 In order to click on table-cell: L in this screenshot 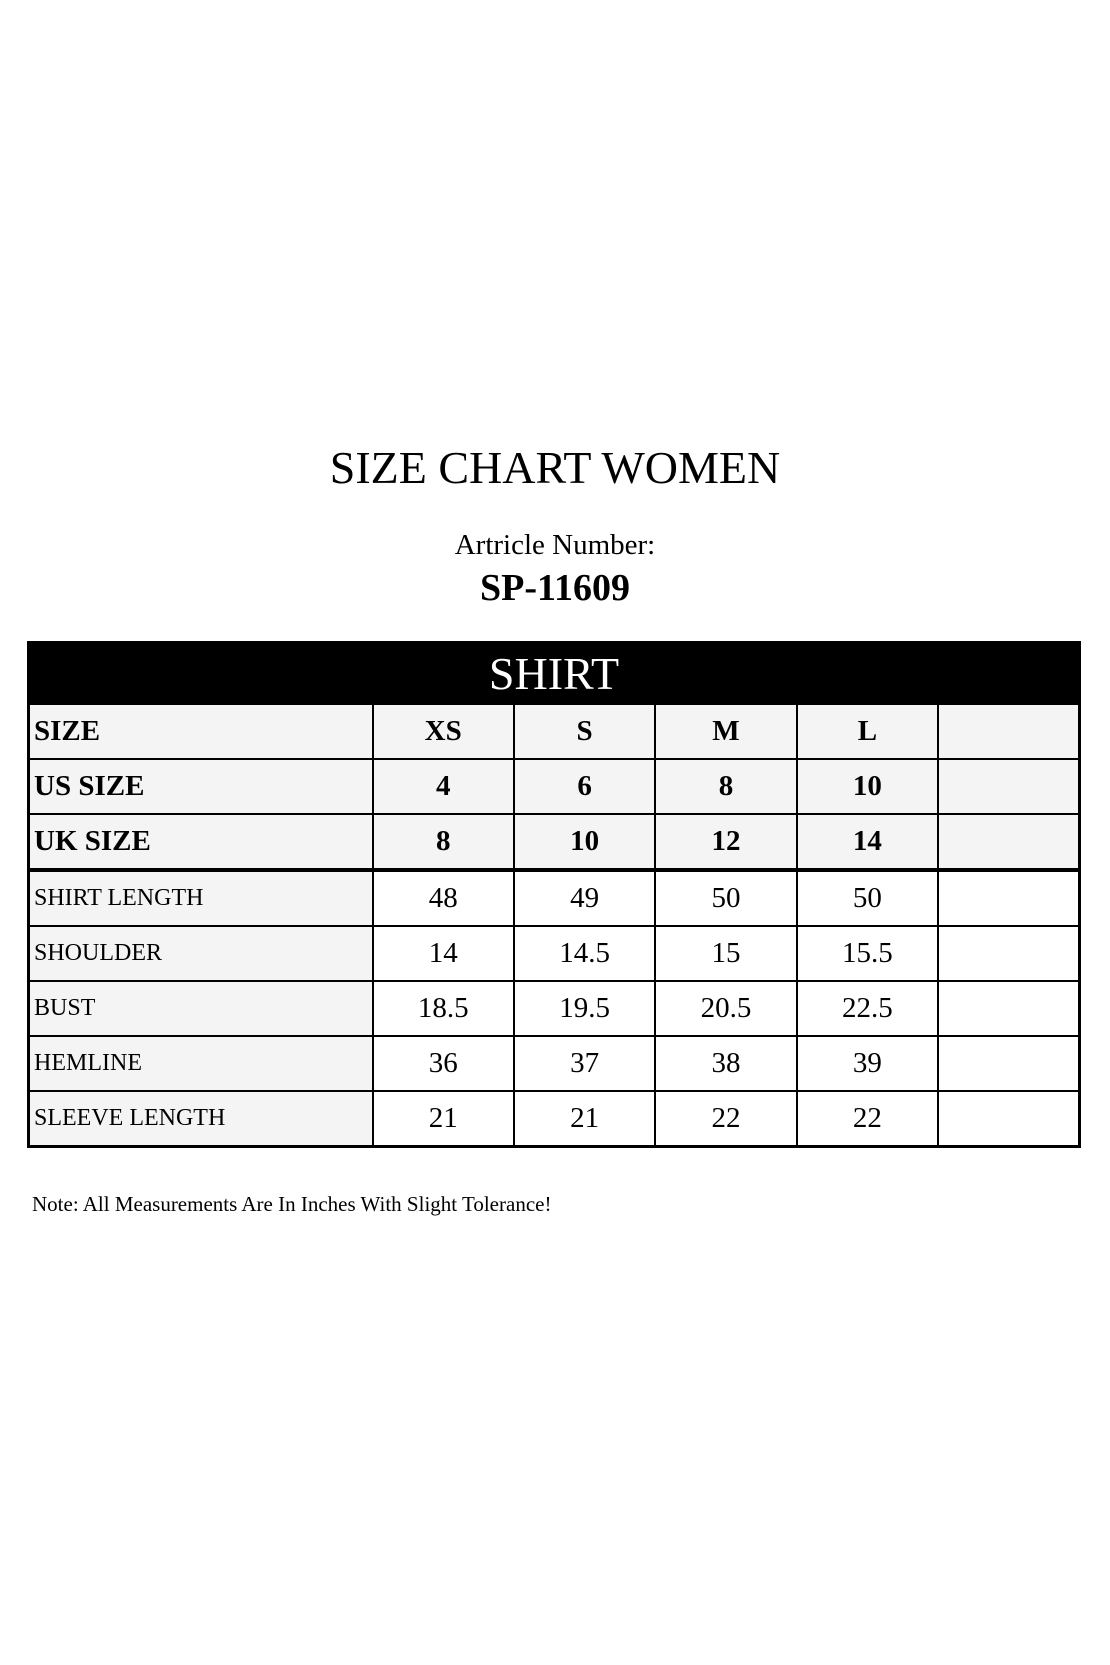, I will do `click(867, 731)`.